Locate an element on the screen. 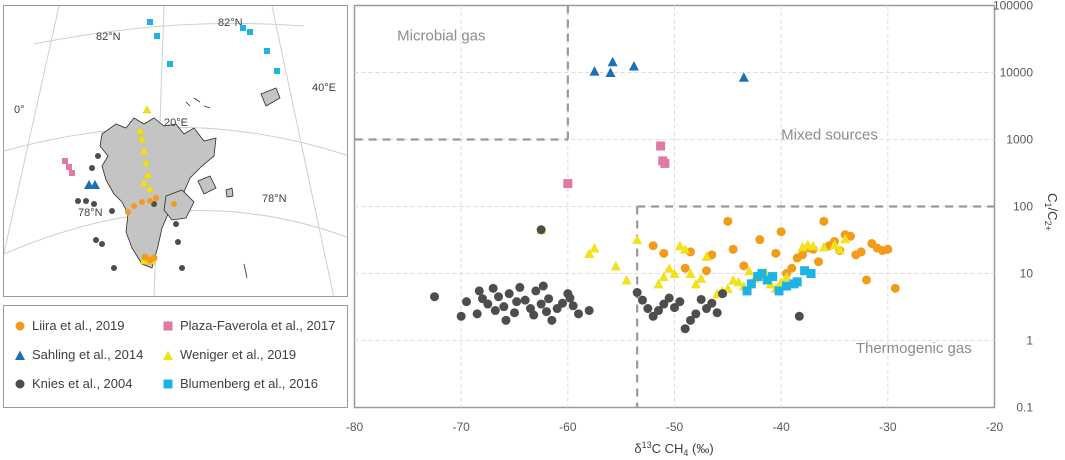 The width and height of the screenshot is (1065, 460). map-label-40e: 40°E is located at coordinates (324, 88).